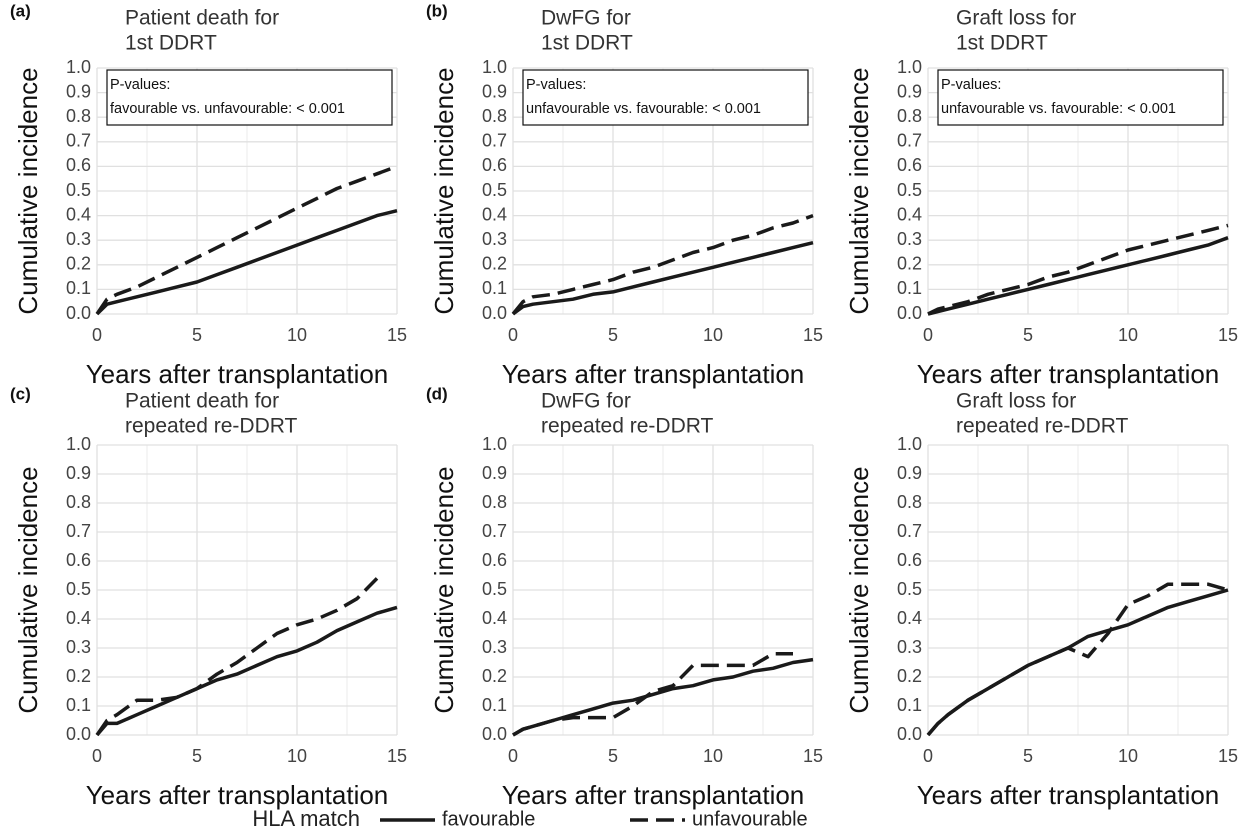  What do you see at coordinates (227, 109) in the screenshot?
I see `annotation-text: favourable vs. unfavourable: < 0.001` at bounding box center [227, 109].